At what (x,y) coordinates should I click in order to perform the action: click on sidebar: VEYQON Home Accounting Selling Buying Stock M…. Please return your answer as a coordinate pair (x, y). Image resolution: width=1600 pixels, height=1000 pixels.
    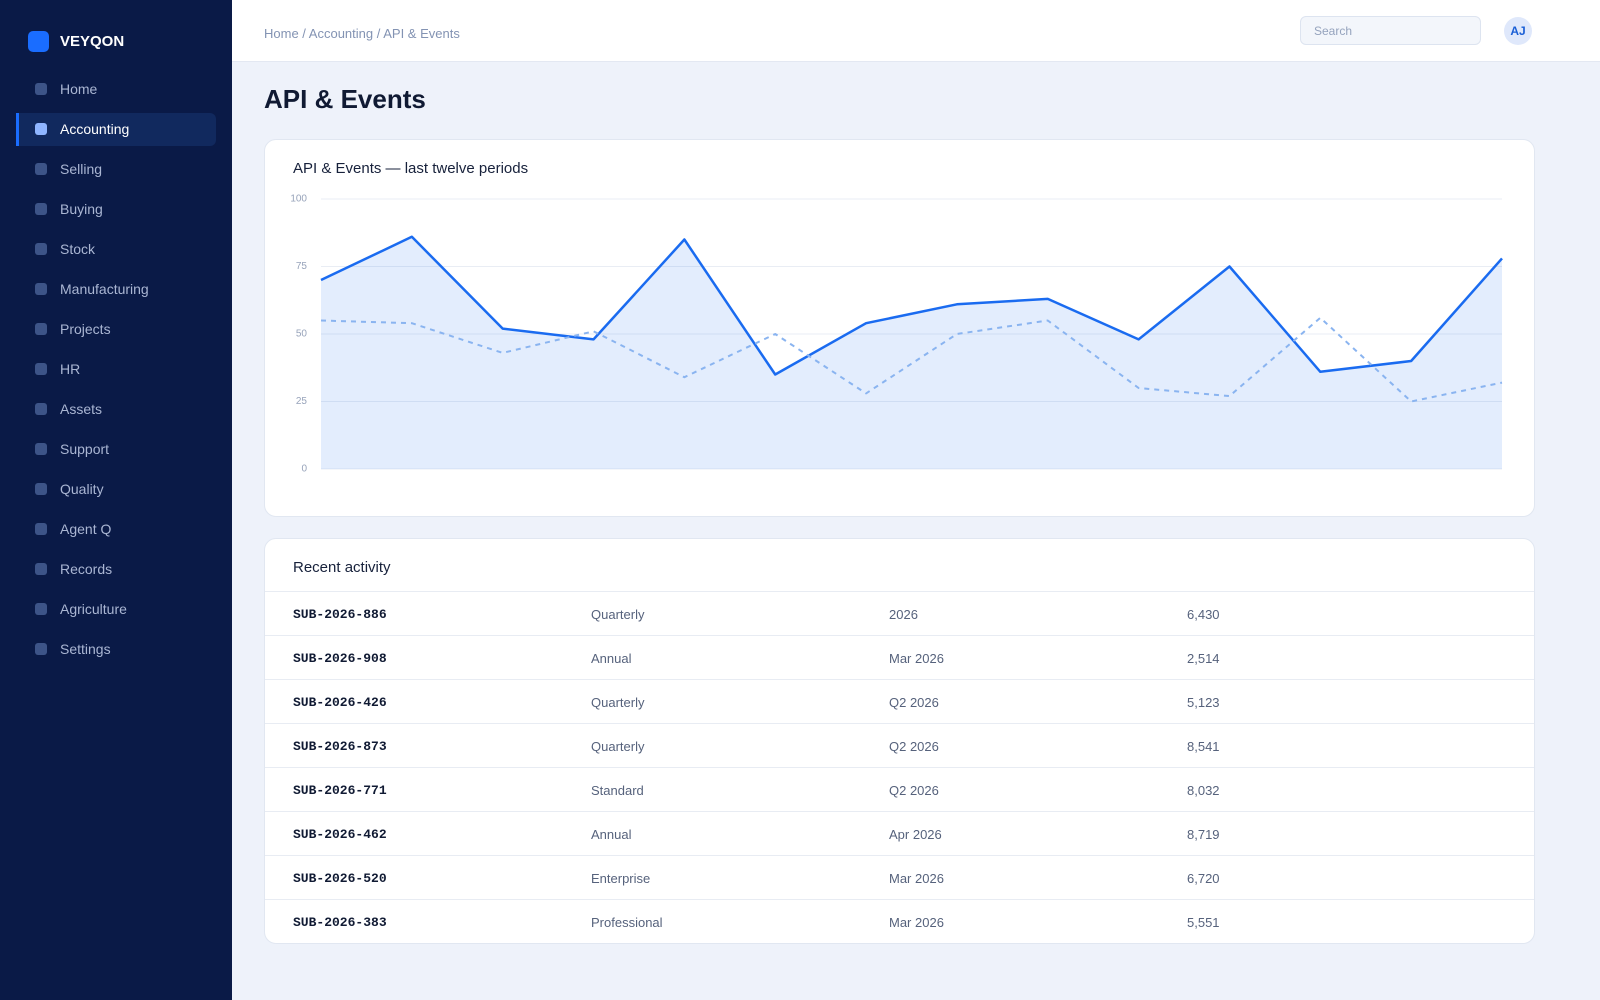
    Looking at the image, I should click on (116, 500).